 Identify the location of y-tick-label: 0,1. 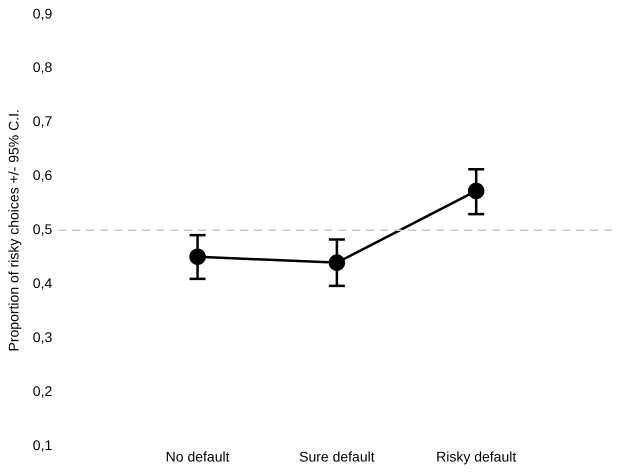
(42, 445).